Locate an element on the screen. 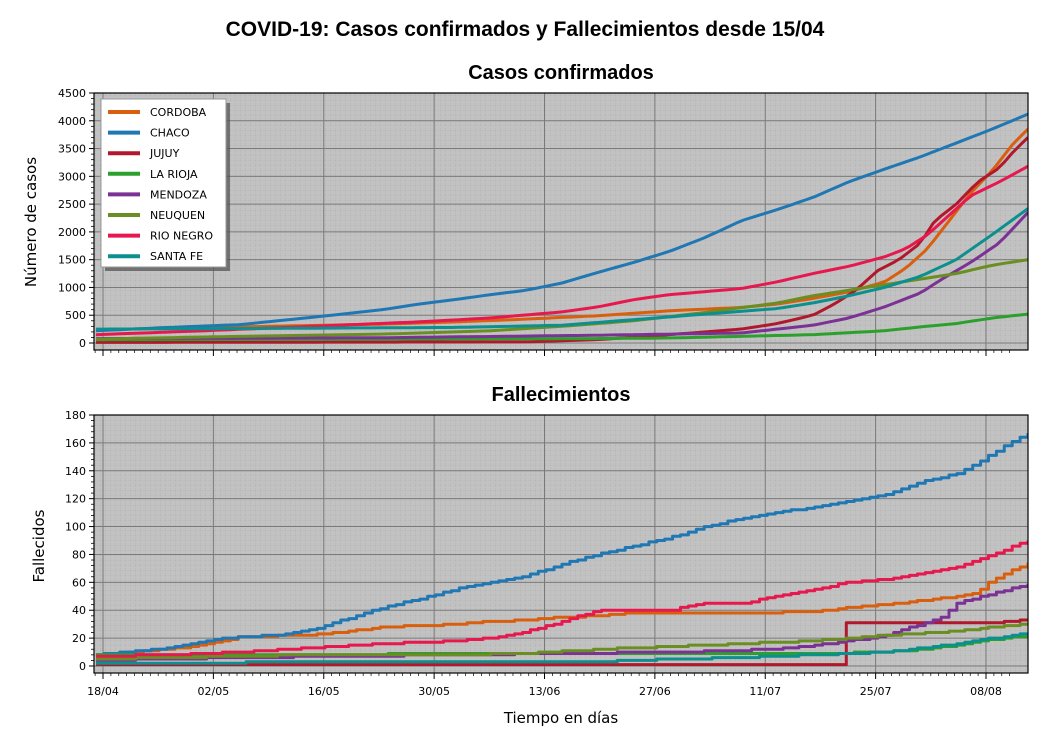 Image resolution: width=1050 pixels, height=750 pixels. cases-y-tick-label: 4000 is located at coordinates (72, 121).